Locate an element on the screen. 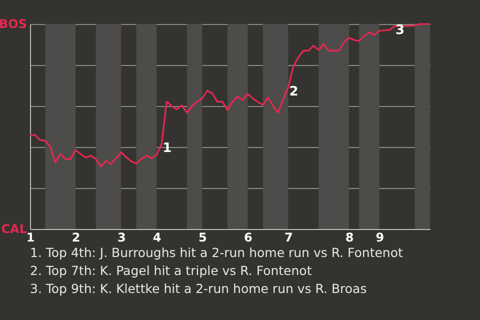 The width and height of the screenshot is (480, 320). x-tick-label: 8 is located at coordinates (349, 237).